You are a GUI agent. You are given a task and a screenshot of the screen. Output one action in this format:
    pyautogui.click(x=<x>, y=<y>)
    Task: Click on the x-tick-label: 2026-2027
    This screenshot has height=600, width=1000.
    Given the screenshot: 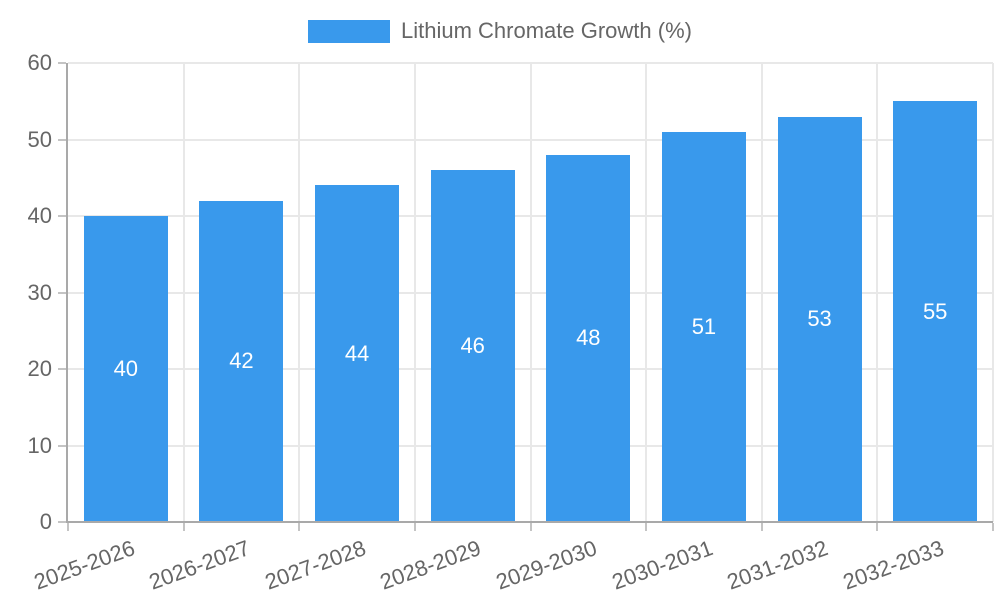 What is the action you would take?
    pyautogui.click(x=199, y=565)
    